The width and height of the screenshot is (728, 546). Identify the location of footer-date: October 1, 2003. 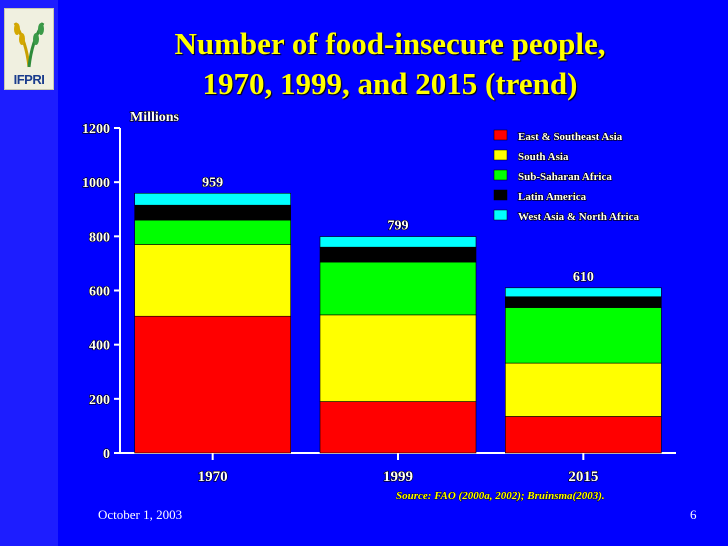
(140, 514).